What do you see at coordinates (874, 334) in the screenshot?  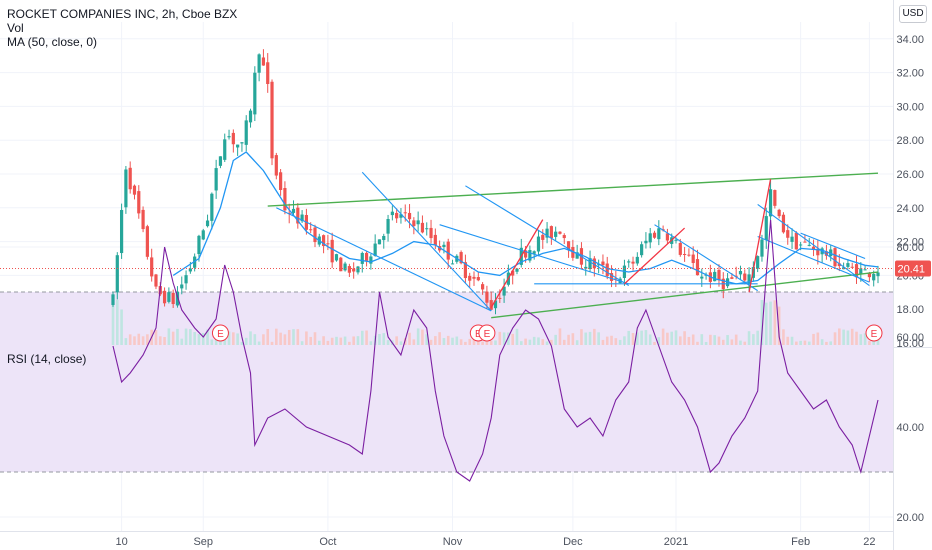 I see `earnings-marker-label: E` at bounding box center [874, 334].